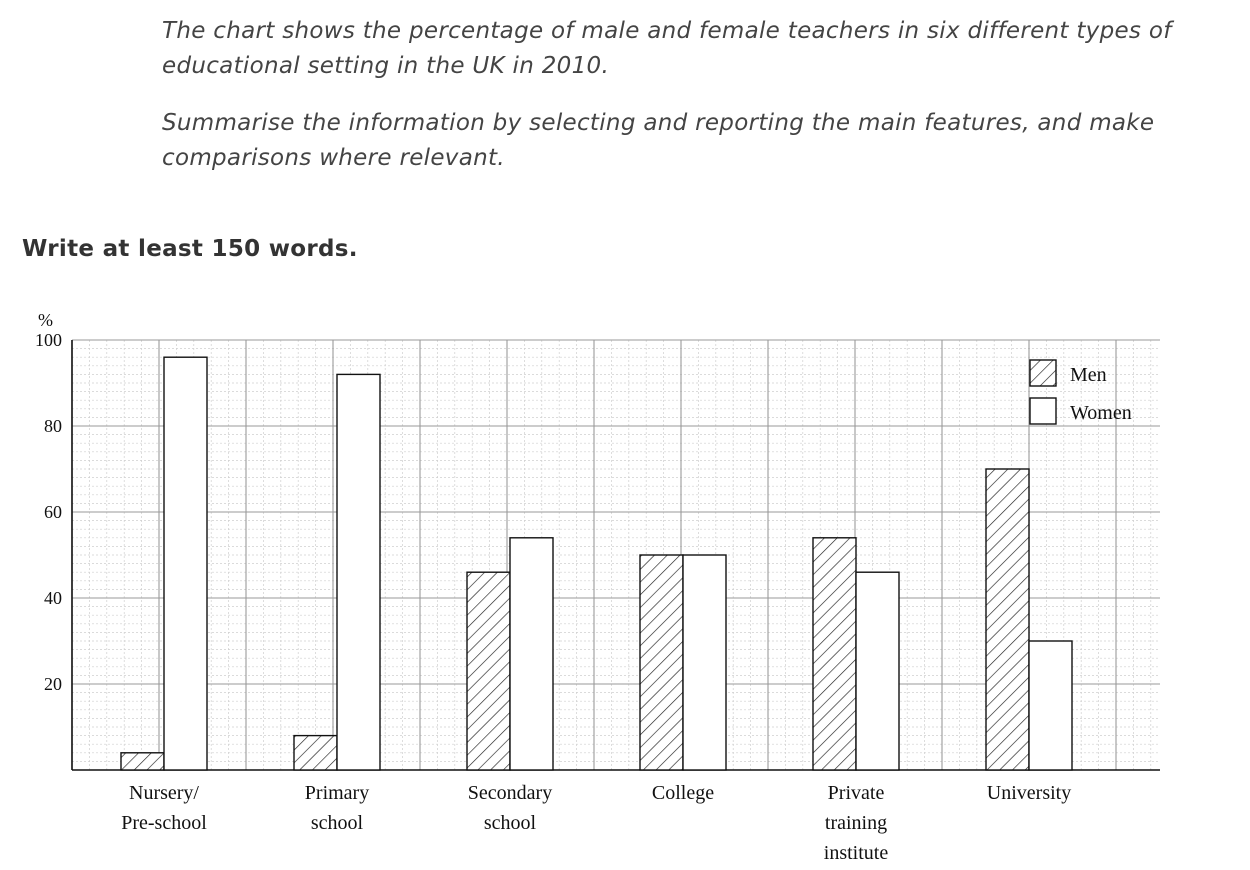  What do you see at coordinates (1080, 392) in the screenshot?
I see `chart-legend: Men Women` at bounding box center [1080, 392].